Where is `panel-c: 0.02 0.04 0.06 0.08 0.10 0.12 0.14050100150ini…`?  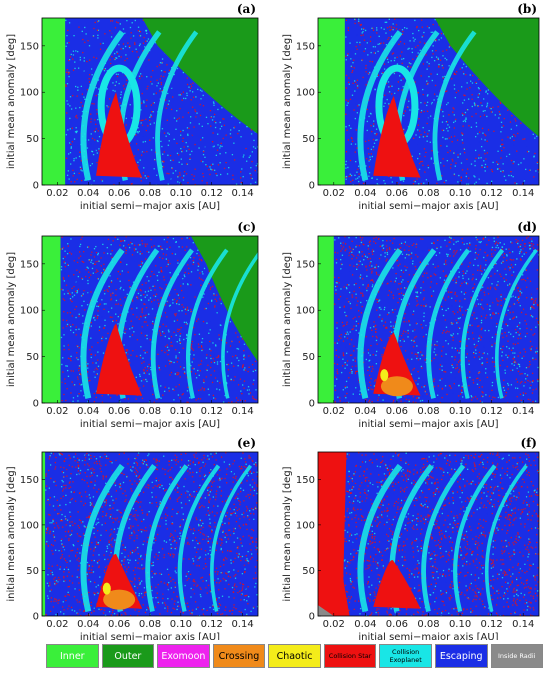
panel-c: 0.02 0.04 0.06 0.08 0.10 0.12 0.14050100150ini… is located at coordinates (132, 325).